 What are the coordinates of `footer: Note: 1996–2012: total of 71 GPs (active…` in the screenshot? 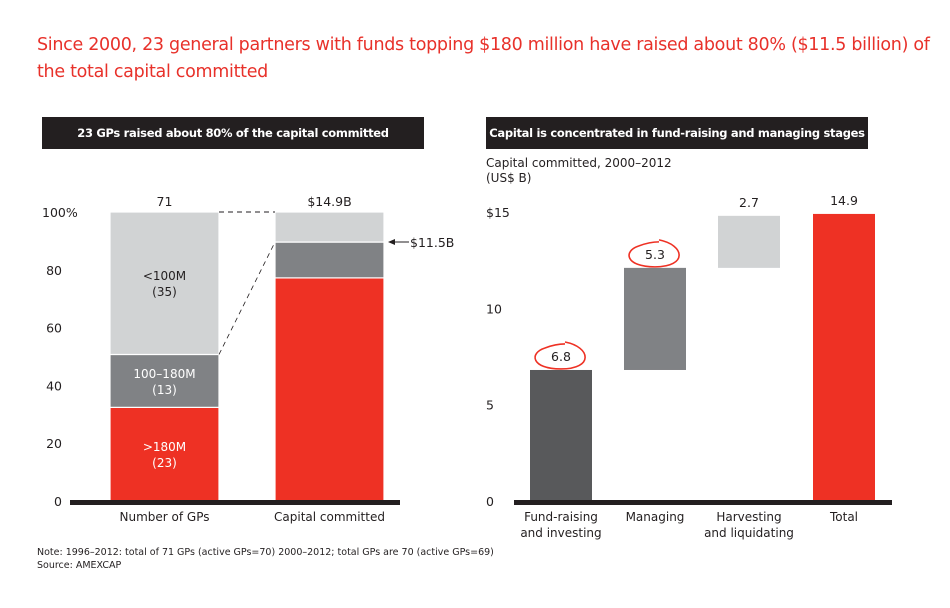 It's located at (265, 559).